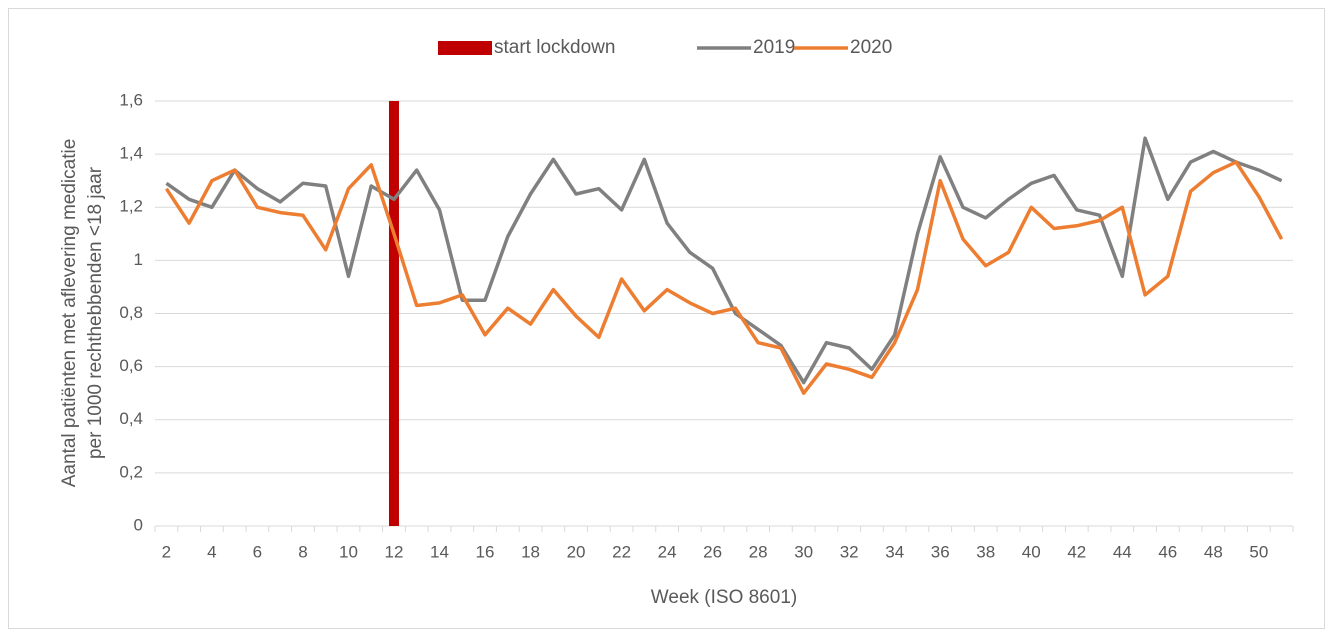 The height and width of the screenshot is (637, 1333). Describe the element at coordinates (554, 47) in the screenshot. I see `legend-label: start lockdown` at that location.